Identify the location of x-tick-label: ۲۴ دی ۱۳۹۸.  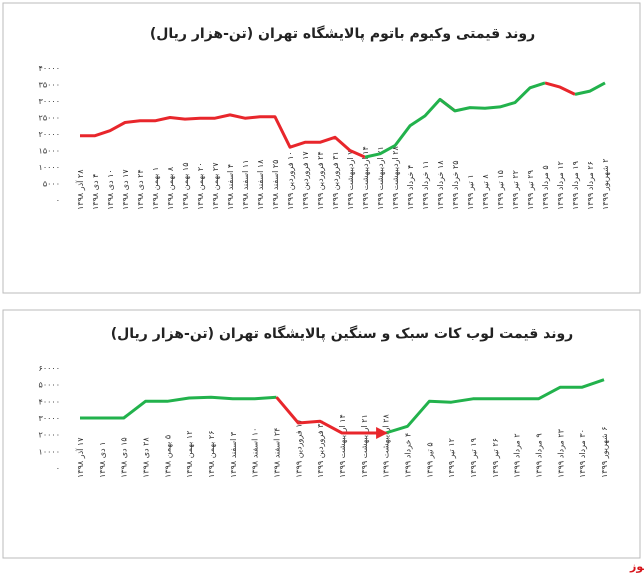
(140, 189).